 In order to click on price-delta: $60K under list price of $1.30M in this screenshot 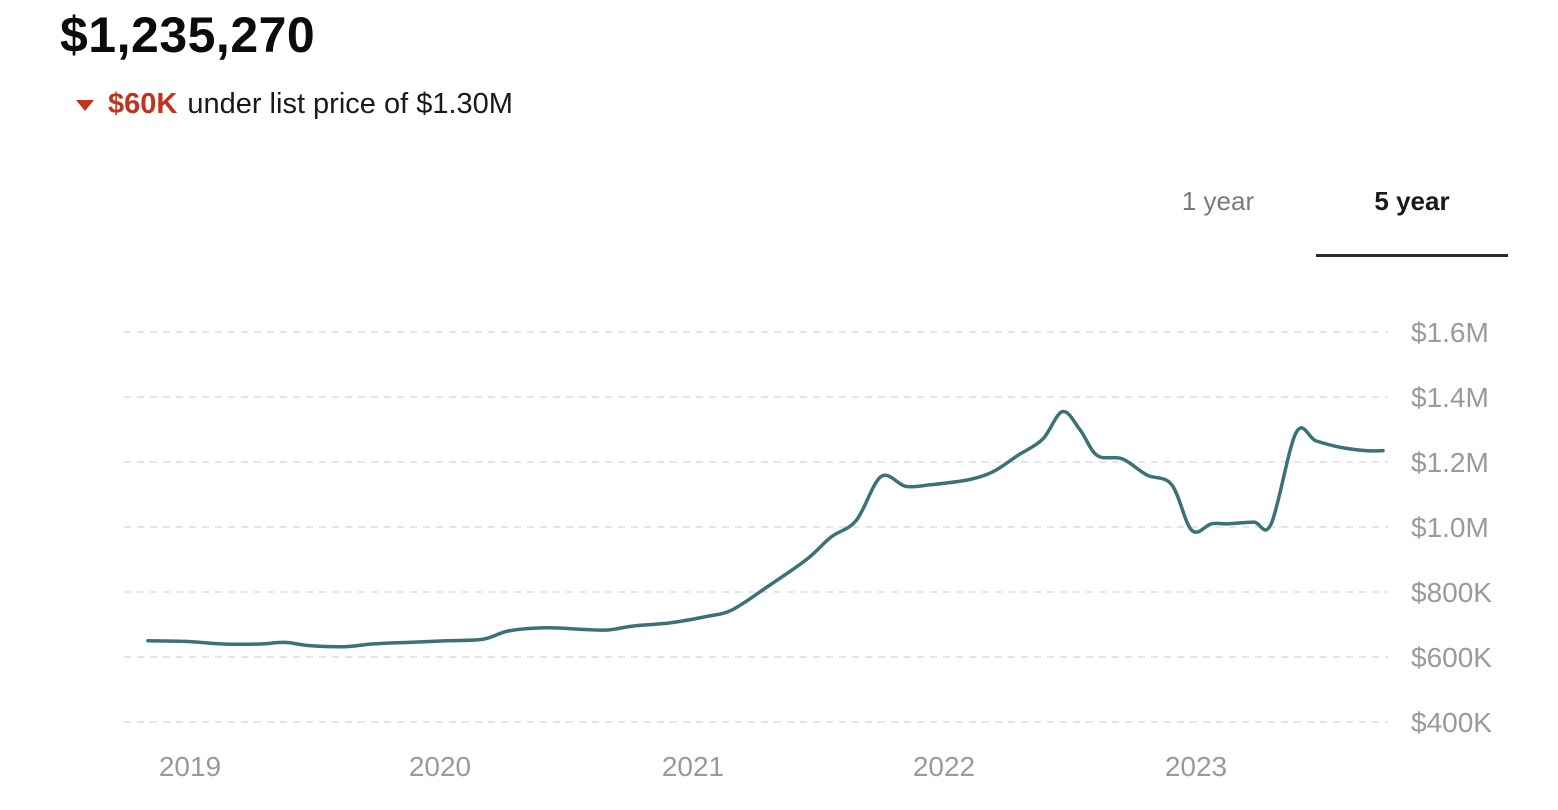, I will do `click(294, 104)`.